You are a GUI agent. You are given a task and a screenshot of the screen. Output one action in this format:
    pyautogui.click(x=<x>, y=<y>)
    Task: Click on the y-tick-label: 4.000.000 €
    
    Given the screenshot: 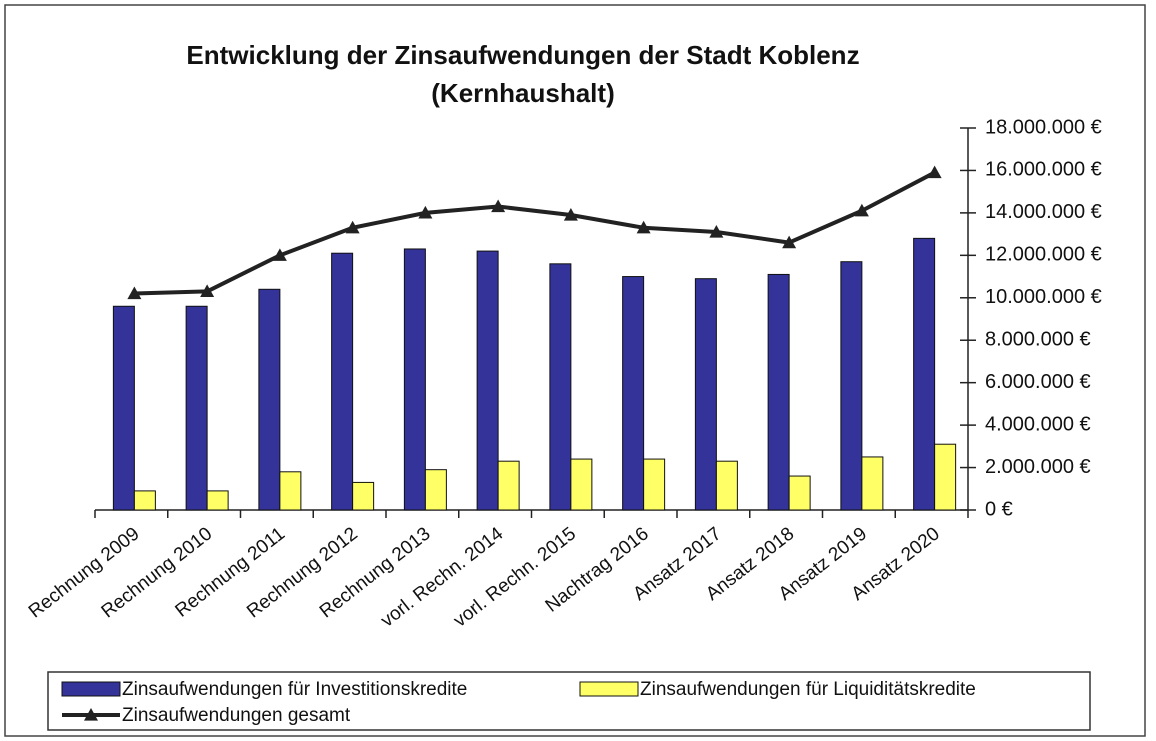 What is the action you would take?
    pyautogui.click(x=1038, y=424)
    